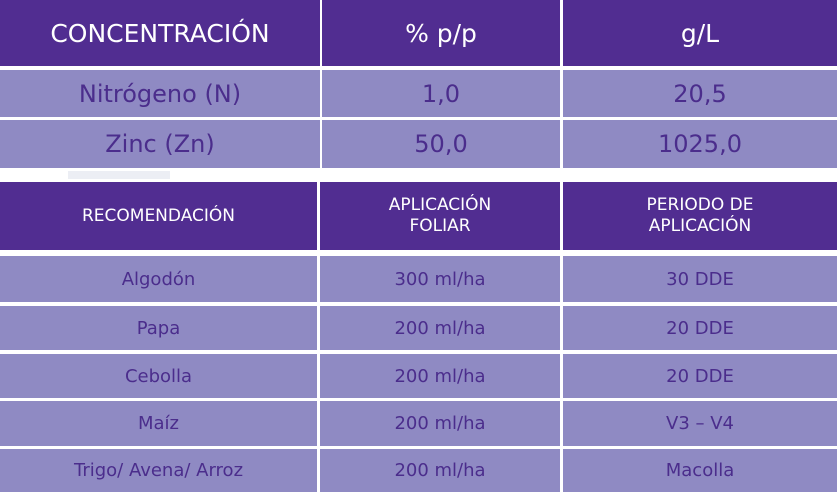  Describe the element at coordinates (119, 175) in the screenshot. I see `divider` at that location.